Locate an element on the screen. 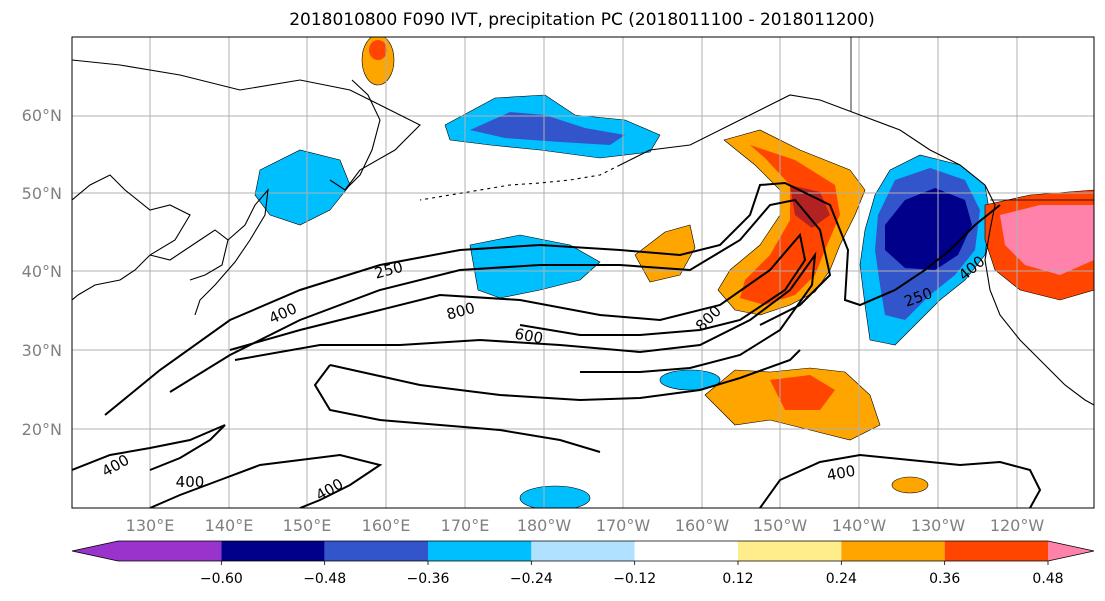 Image resolution: width=1105 pixels, height=601 pixels. lat-label: 60°N is located at coordinates (42, 115).